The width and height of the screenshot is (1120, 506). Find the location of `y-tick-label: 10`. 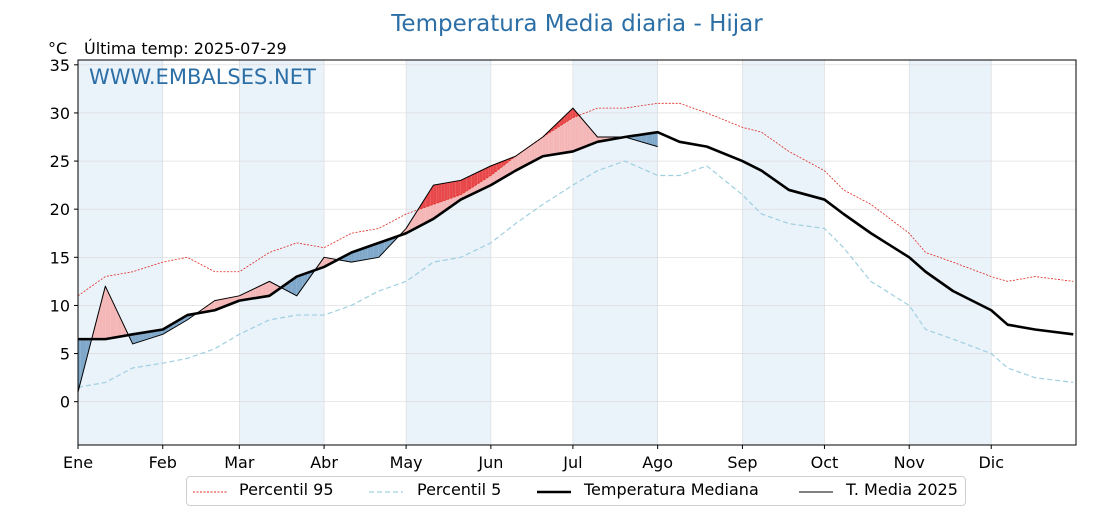

y-tick-label: 10 is located at coordinates (60, 305).